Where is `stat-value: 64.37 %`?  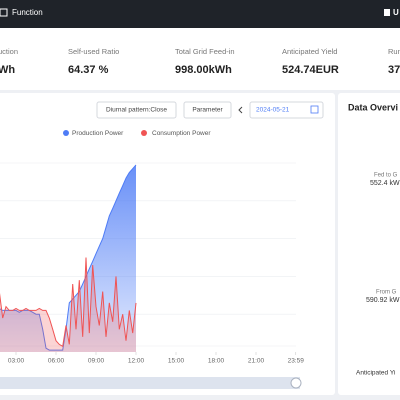 stat-value: 64.37 % is located at coordinates (88, 70).